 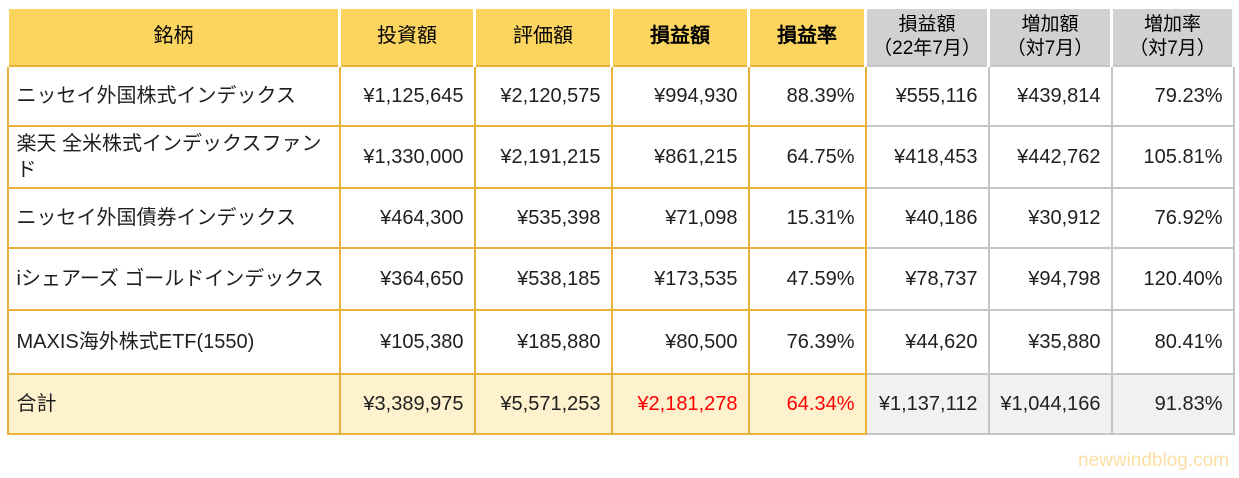 What do you see at coordinates (1172, 403) in the screenshot?
I see `cell-total-increase-rate-vs-july: 91.83%` at bounding box center [1172, 403].